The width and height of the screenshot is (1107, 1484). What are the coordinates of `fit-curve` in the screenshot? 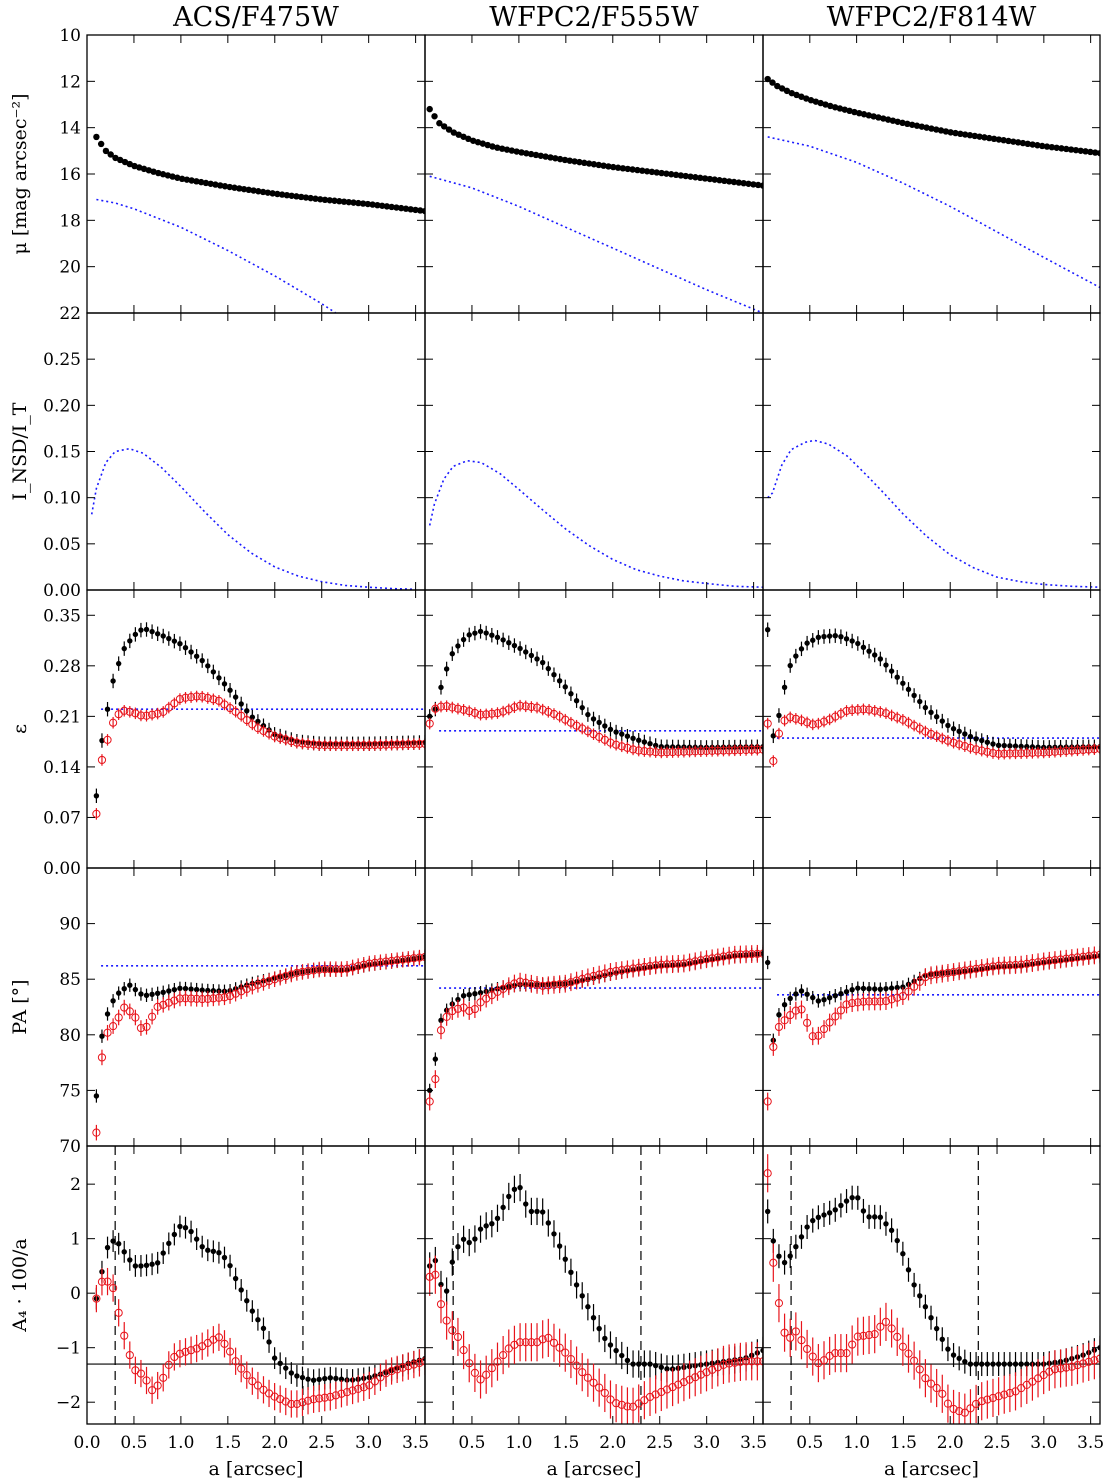 It's located at (216, 255).